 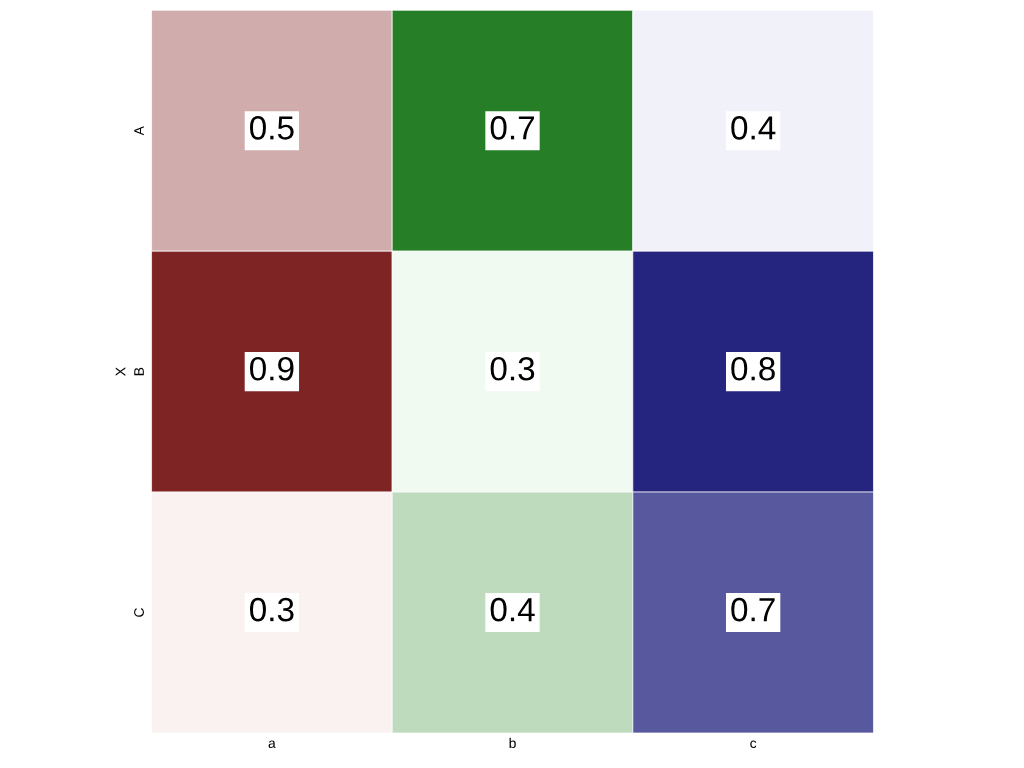 I want to click on y-tick-label: C, so click(x=139, y=612).